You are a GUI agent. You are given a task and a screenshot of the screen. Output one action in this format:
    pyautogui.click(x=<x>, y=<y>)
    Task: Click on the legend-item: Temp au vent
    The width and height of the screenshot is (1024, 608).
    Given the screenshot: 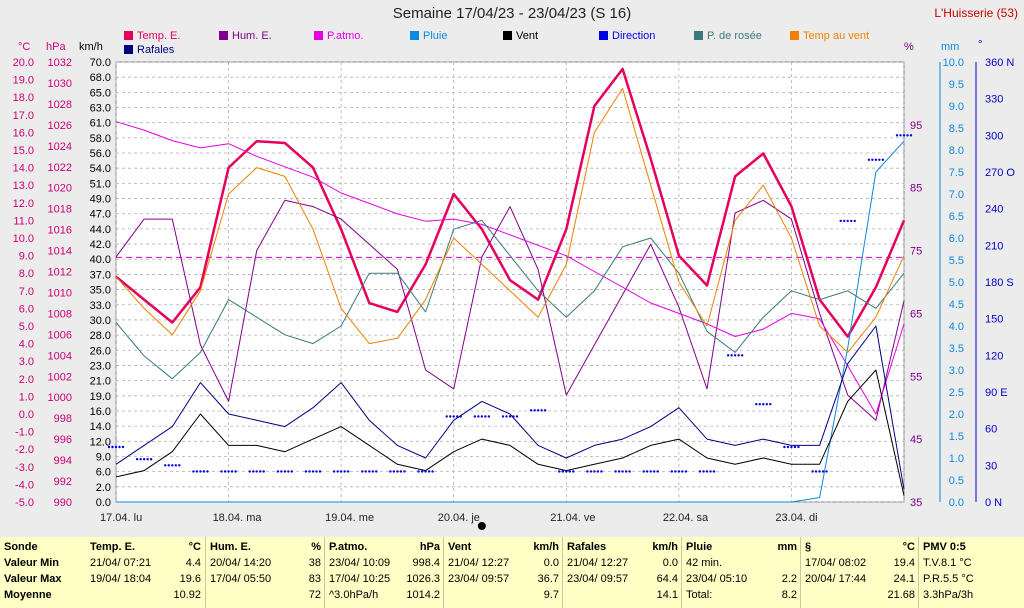 What is the action you would take?
    pyautogui.click(x=829, y=36)
    